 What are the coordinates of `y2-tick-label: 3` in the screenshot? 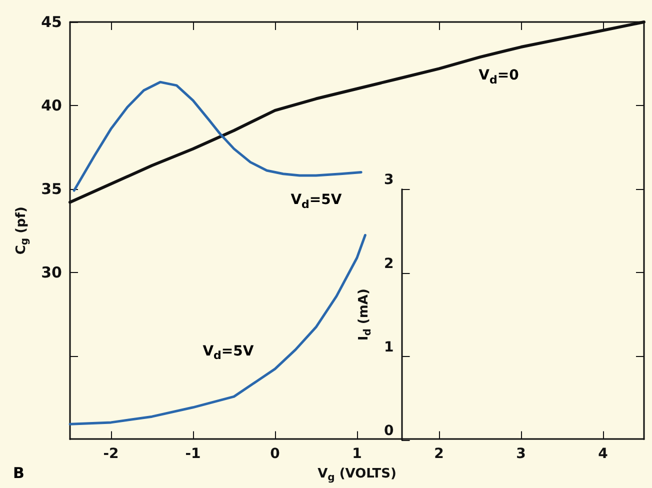 It's located at (389, 180).